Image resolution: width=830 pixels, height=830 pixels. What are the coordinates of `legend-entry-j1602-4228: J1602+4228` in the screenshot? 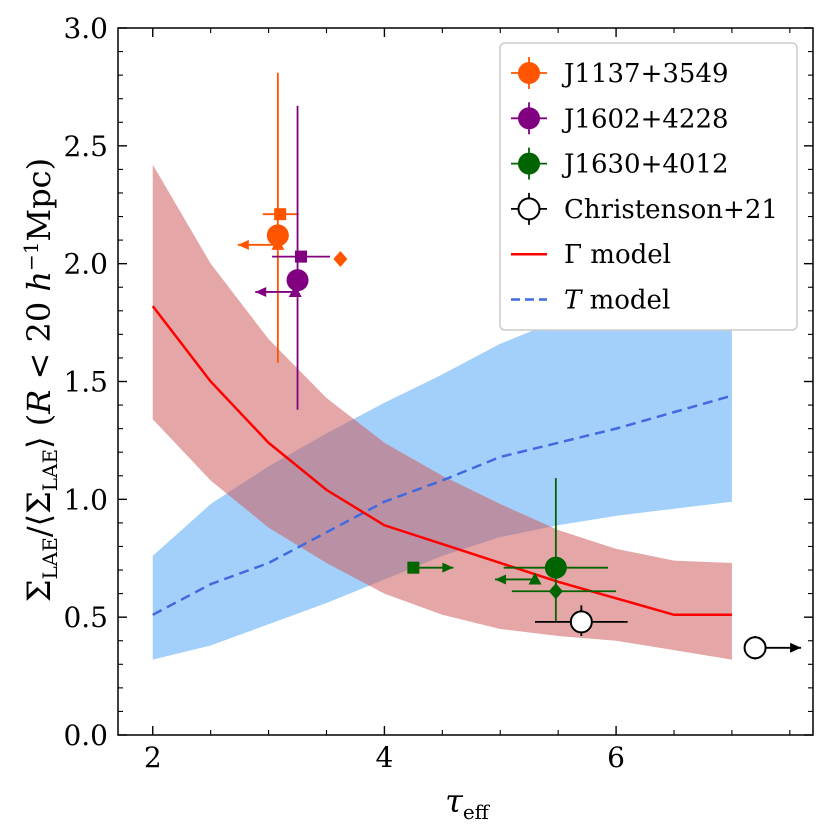 It's located at (620, 118).